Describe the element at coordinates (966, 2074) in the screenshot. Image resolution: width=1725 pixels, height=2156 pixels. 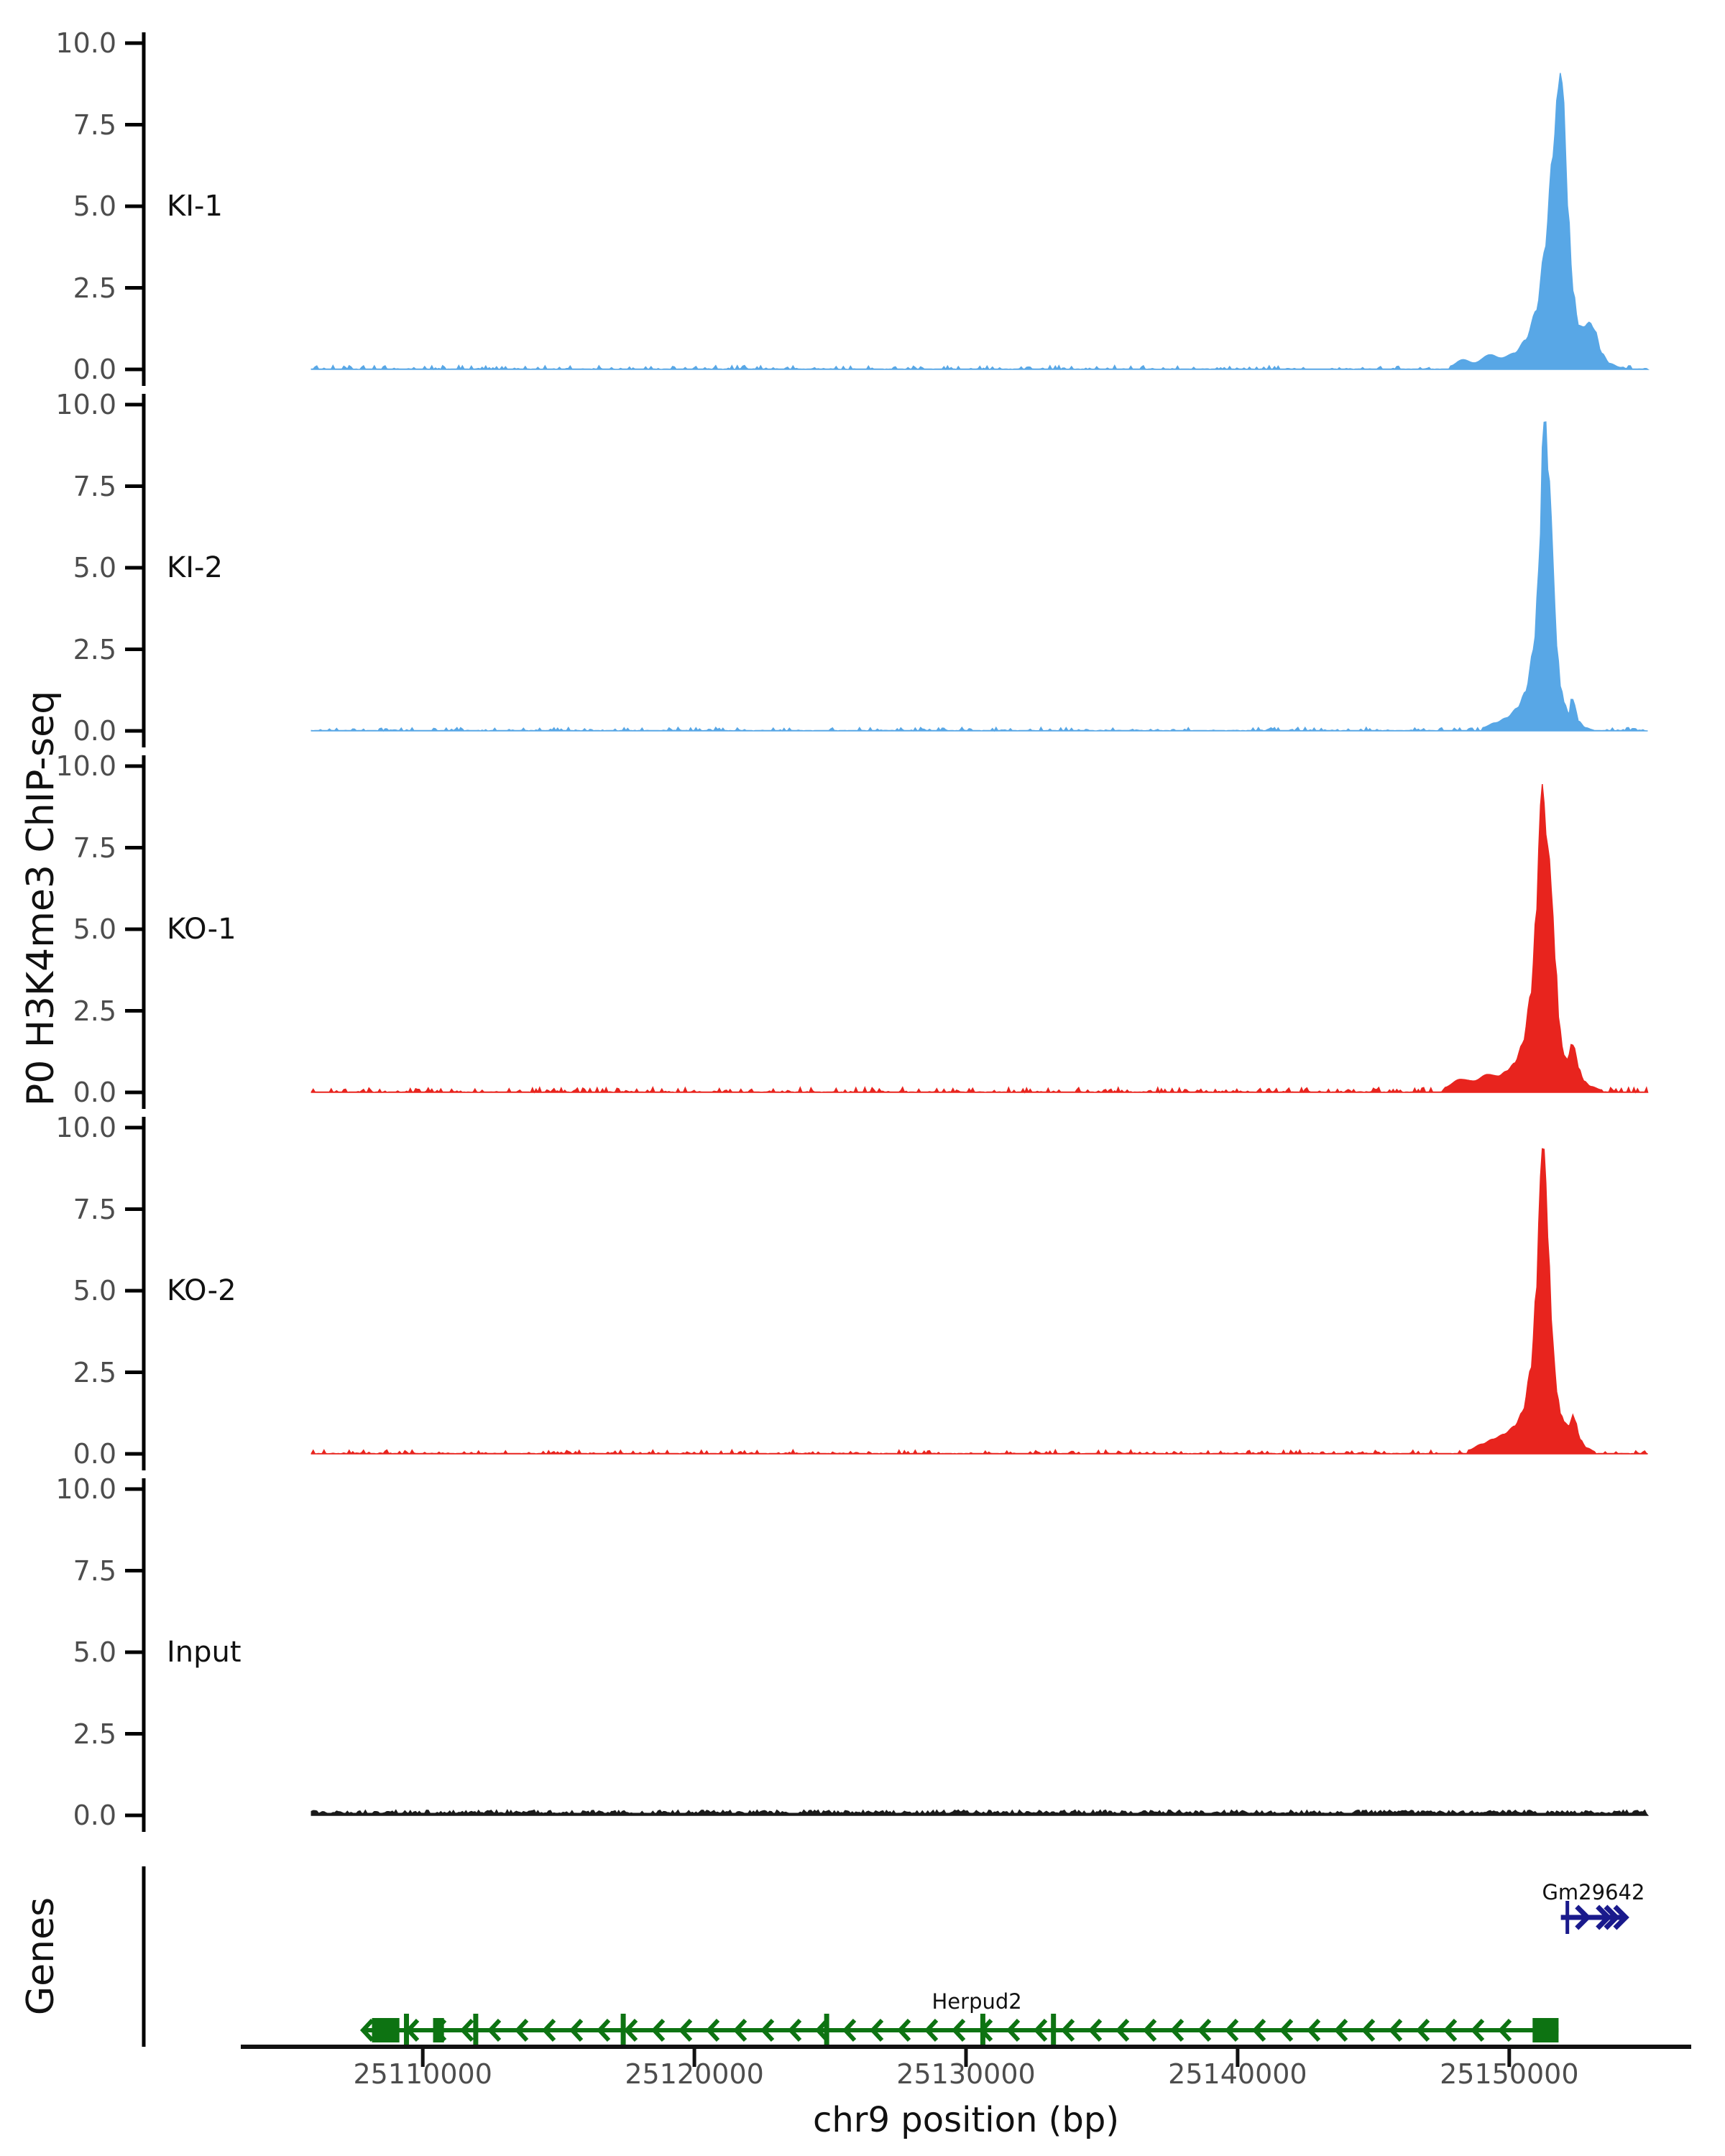
I see `x-tick-label-25130000: 25130000` at that location.